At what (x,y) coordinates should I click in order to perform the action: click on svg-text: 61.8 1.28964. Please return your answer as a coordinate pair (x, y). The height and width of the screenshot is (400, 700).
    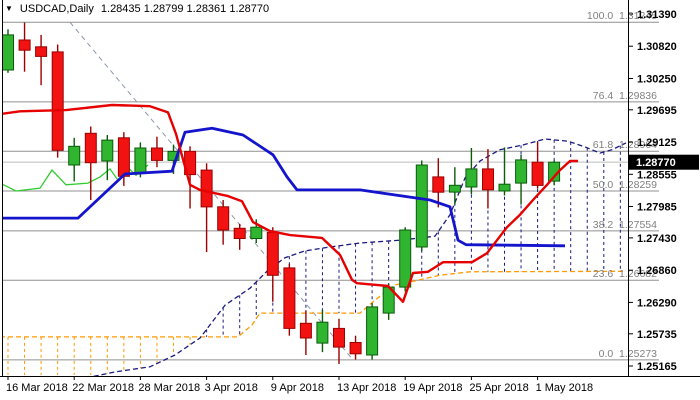
    Looking at the image, I should click on (625, 145).